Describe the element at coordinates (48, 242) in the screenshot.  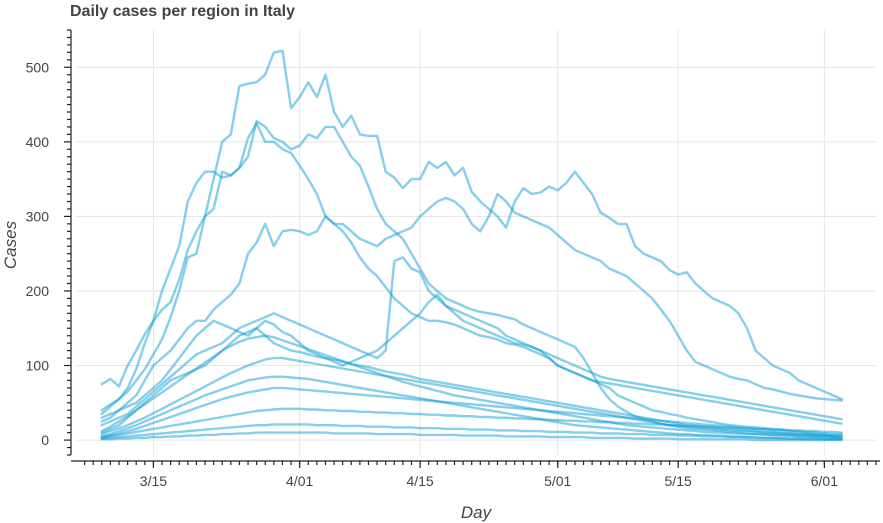
I see `y-ticks: 0 100 200 300 400 500` at that location.